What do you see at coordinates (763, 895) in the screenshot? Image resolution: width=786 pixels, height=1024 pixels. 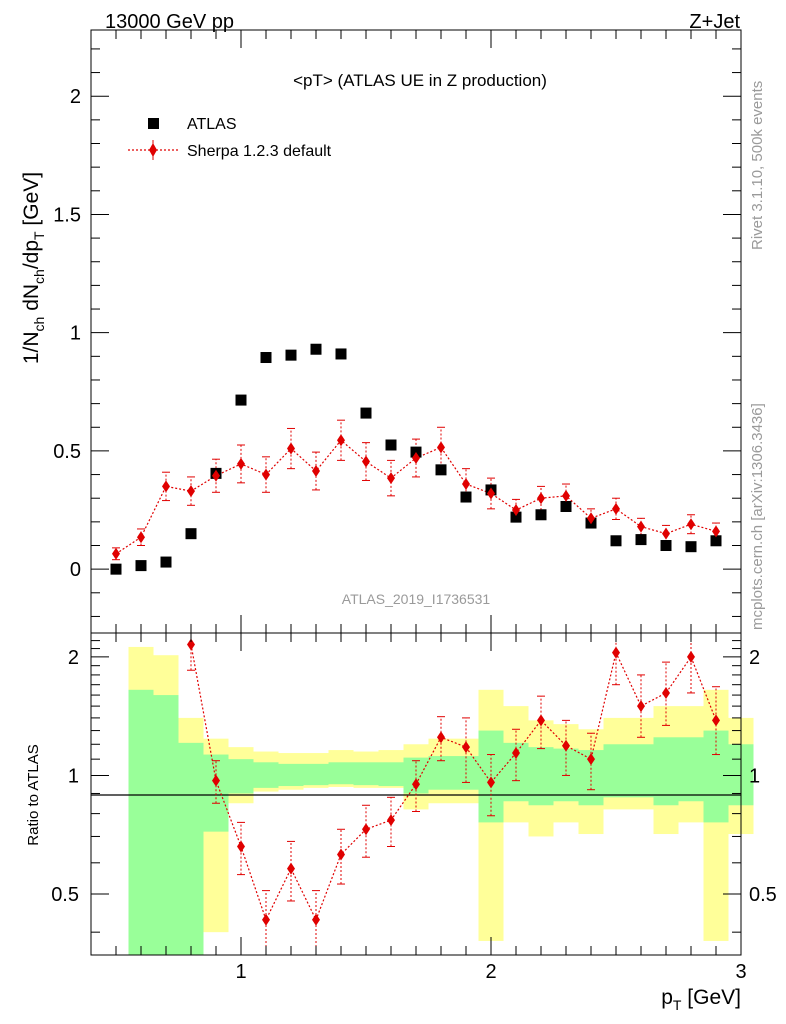 I see `ratio-y-tick-label-right: 0.5` at bounding box center [763, 895].